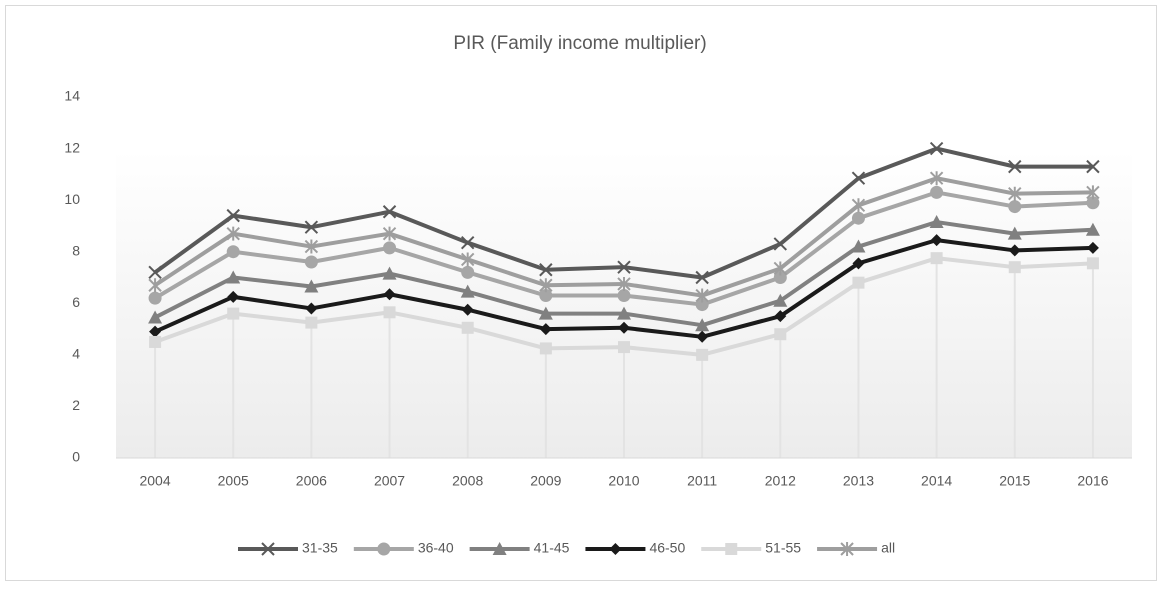  What do you see at coordinates (76, 405) in the screenshot?
I see `y-tick-label: 2` at bounding box center [76, 405].